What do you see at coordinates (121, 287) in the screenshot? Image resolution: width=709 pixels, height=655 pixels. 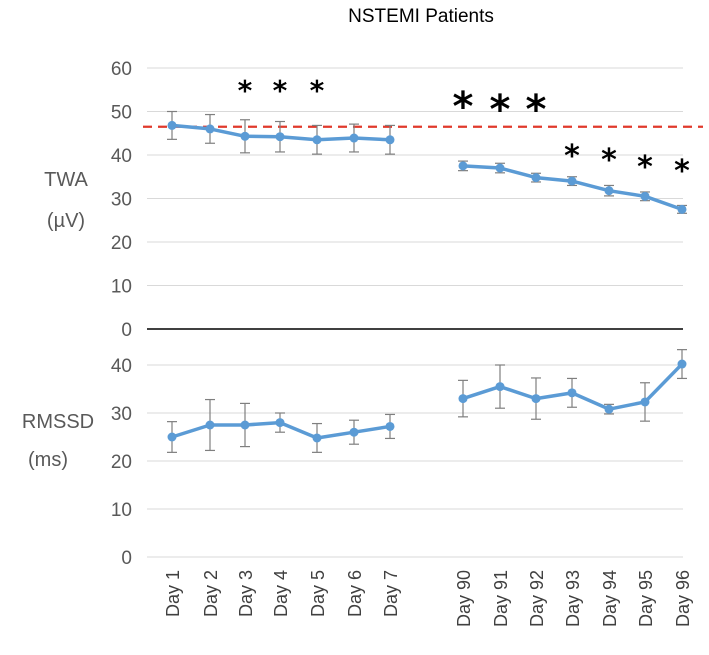 I see `twa-ytick-label: 10` at bounding box center [121, 287].